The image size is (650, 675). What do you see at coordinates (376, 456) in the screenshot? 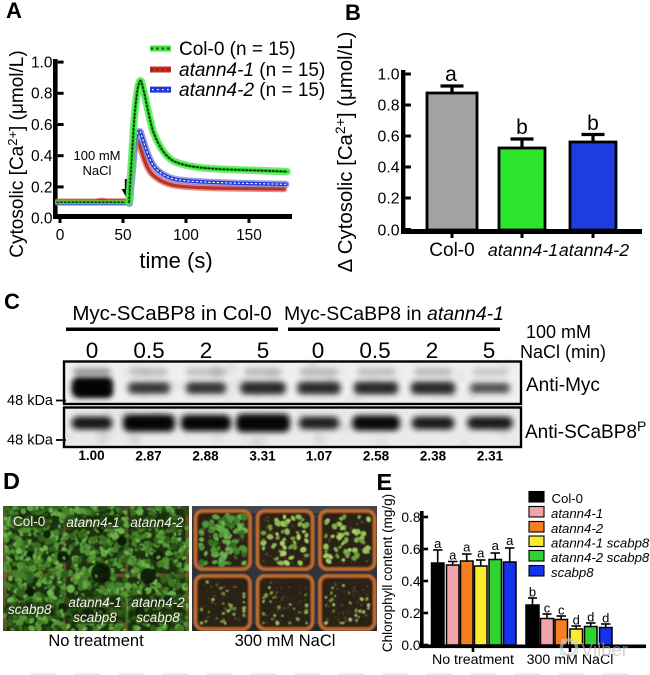
I see `svg-text: 2.58` at bounding box center [376, 456].